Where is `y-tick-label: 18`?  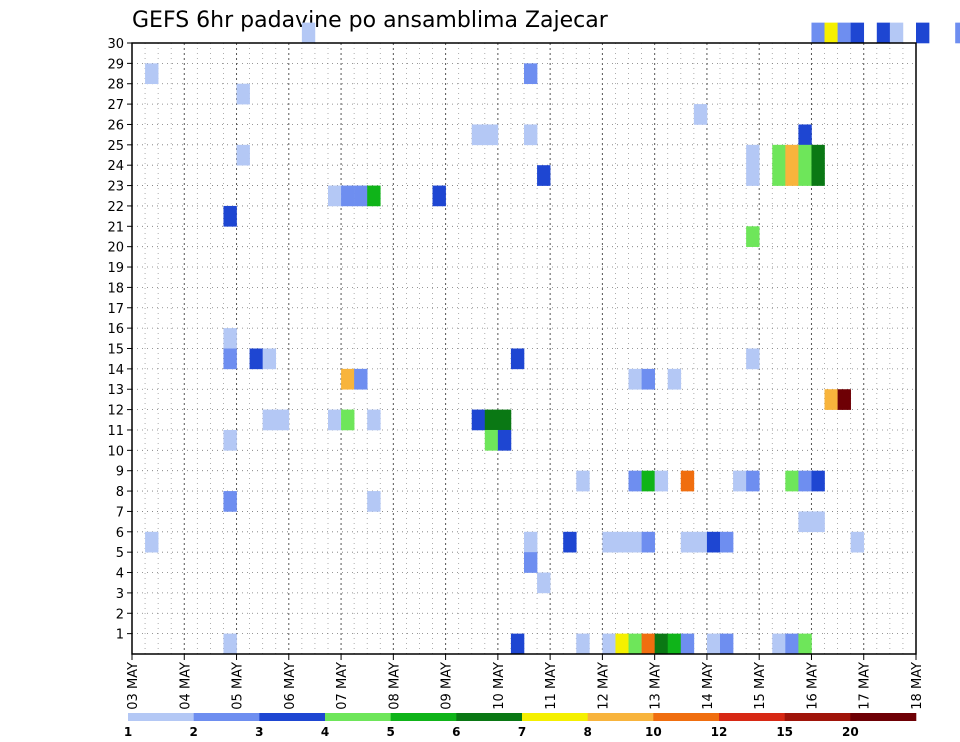
y-tick-label: 18 is located at coordinates (115, 288).